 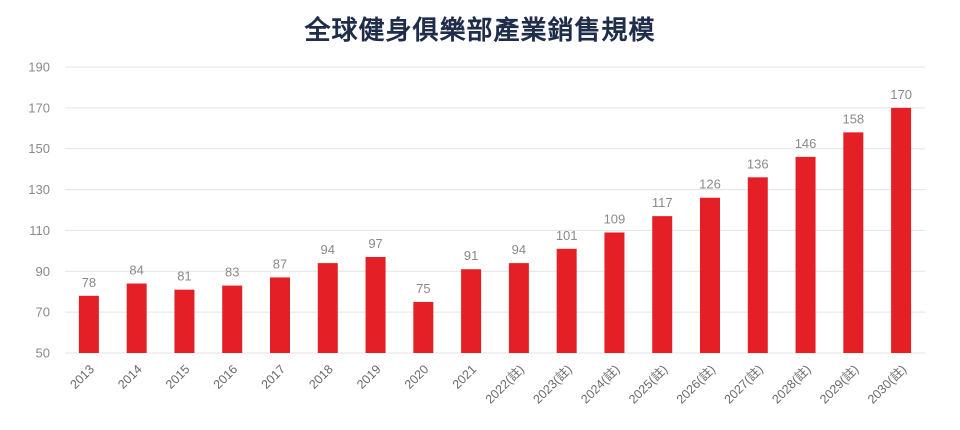 I want to click on chart-title: 全球健身俱樂部產業銷售規模, so click(x=480, y=31).